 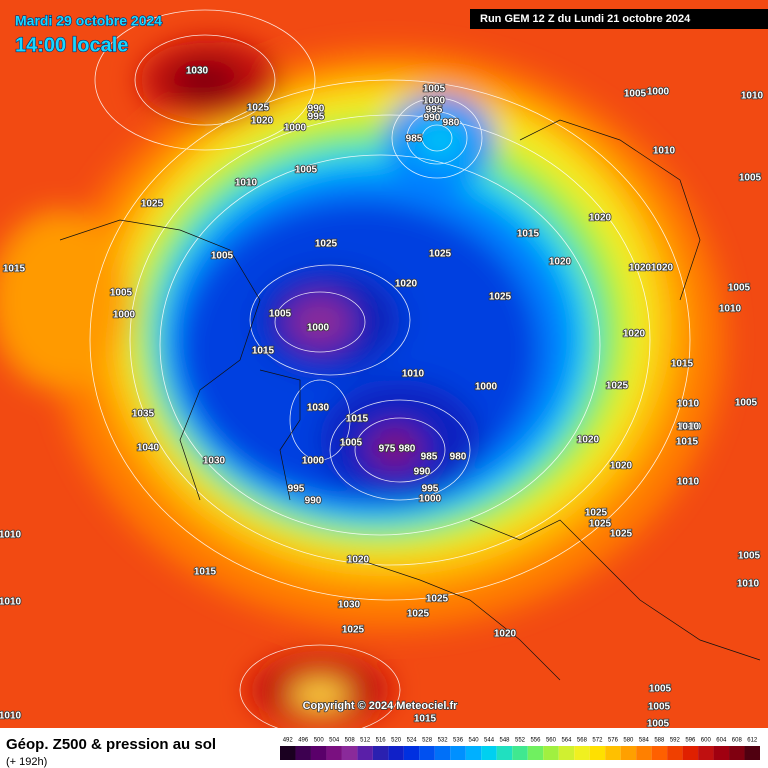 What do you see at coordinates (505, 741) in the screenshot?
I see `scale-label: 548` at bounding box center [505, 741].